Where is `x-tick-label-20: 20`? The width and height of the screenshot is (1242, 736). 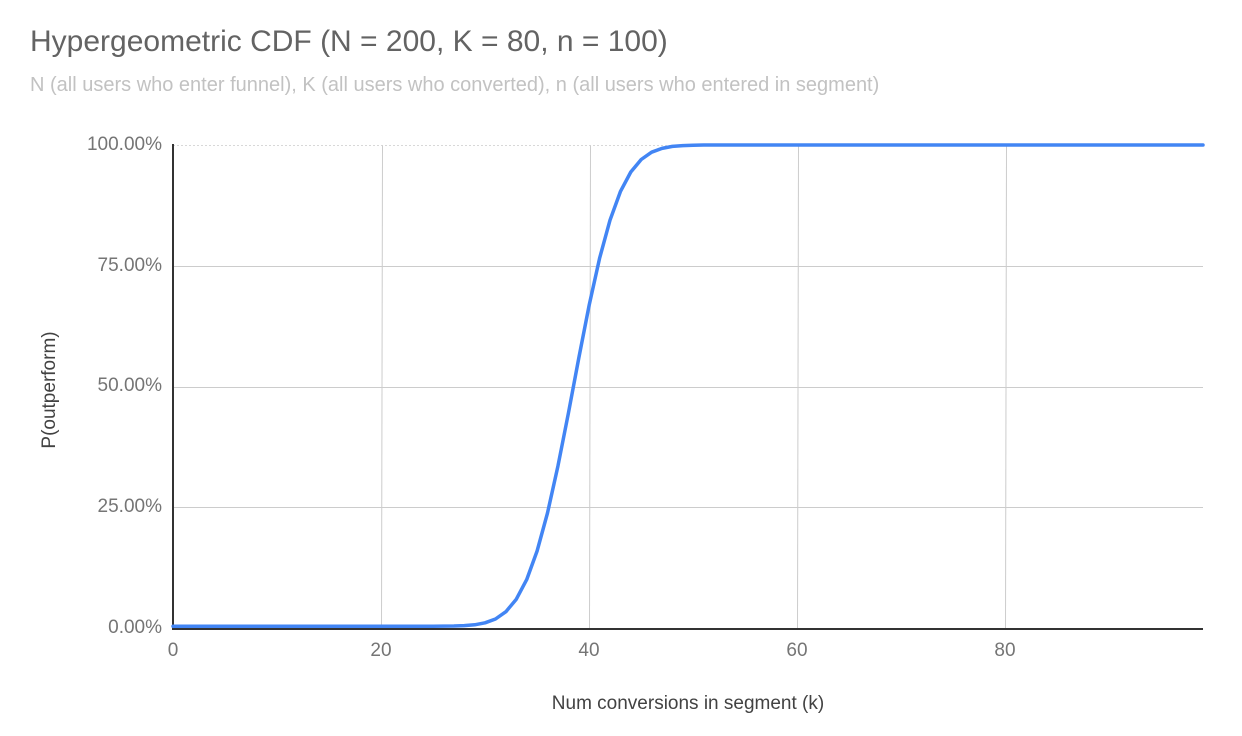
x-tick-label-20: 20 is located at coordinates (381, 650).